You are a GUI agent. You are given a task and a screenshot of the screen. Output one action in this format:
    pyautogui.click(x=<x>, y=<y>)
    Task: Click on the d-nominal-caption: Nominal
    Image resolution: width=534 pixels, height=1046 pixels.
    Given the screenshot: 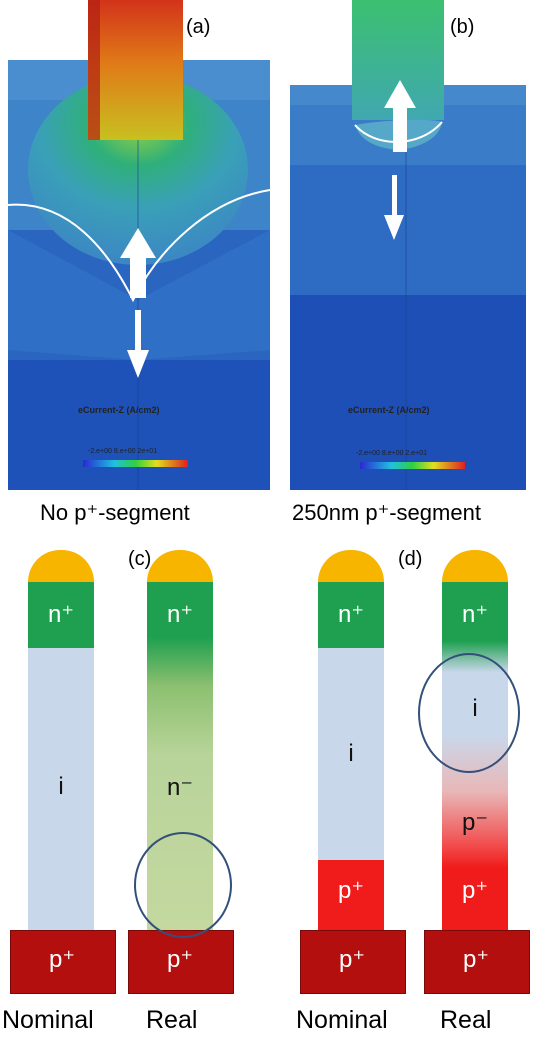 What is the action you would take?
    pyautogui.click(x=342, y=1020)
    